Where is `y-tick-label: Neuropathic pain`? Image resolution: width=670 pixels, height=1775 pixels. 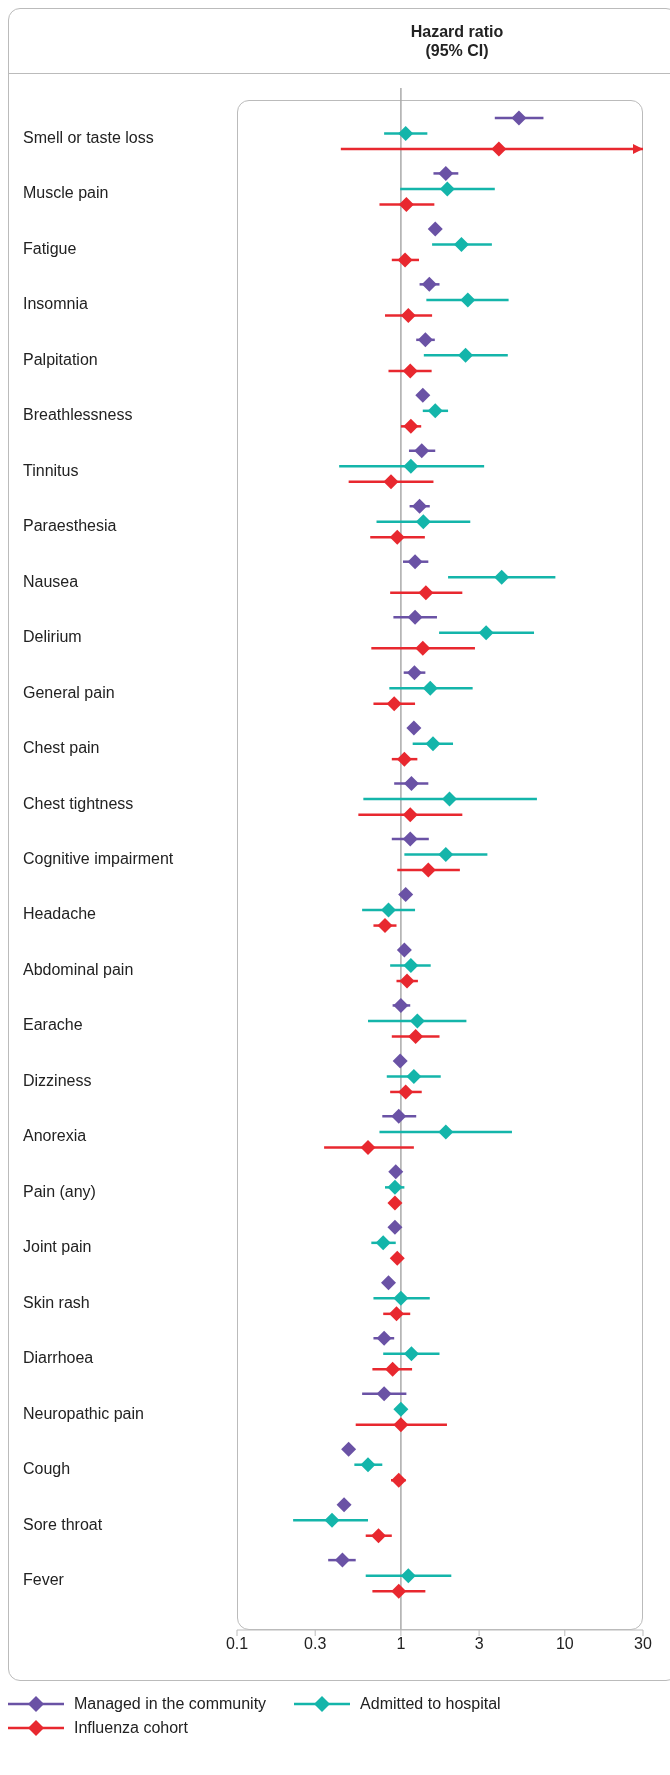
y-tick-label: Neuropathic pain is located at coordinates (83, 1413).